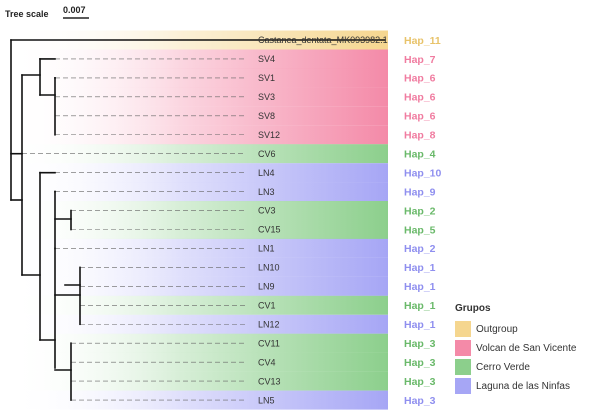 This screenshot has height=410, width=591. I want to click on leaf-label-cv13: CV13, so click(269, 381).